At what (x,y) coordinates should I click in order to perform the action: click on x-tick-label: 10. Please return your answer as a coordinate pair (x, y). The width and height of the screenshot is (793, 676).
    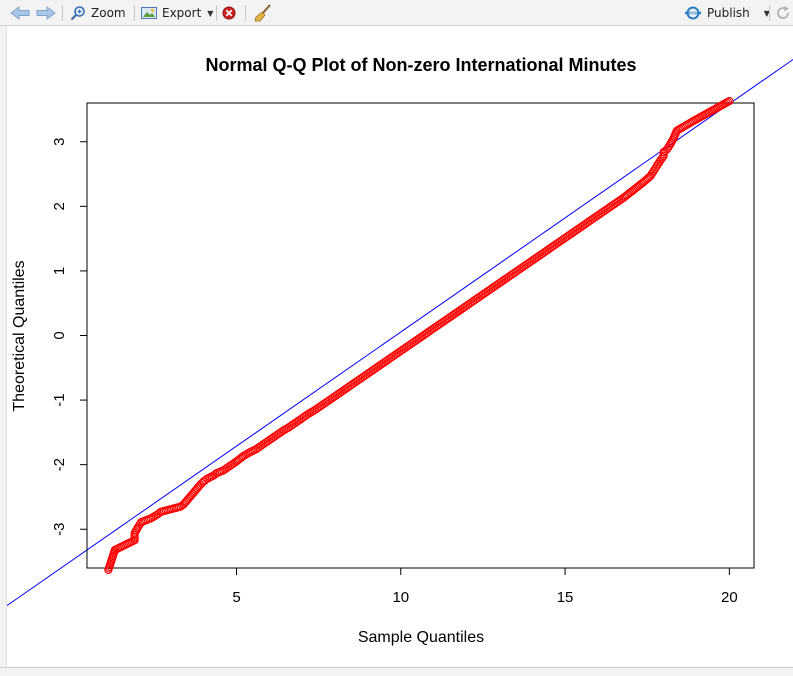
    Looking at the image, I should click on (400, 597).